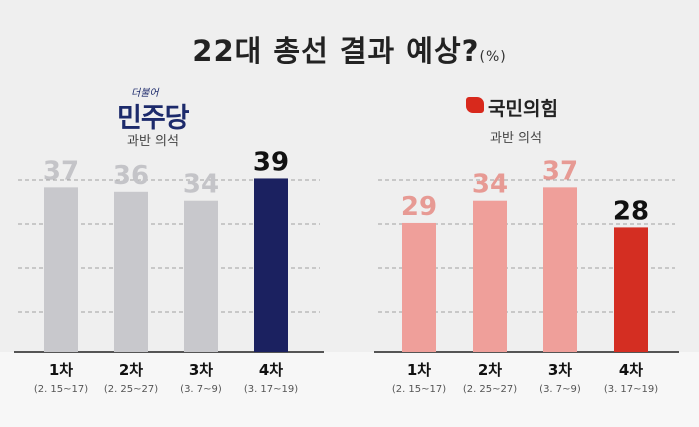 The width and height of the screenshot is (699, 427). What do you see at coordinates (490, 185) in the screenshot?
I see `ppp-value-label: 34` at bounding box center [490, 185].